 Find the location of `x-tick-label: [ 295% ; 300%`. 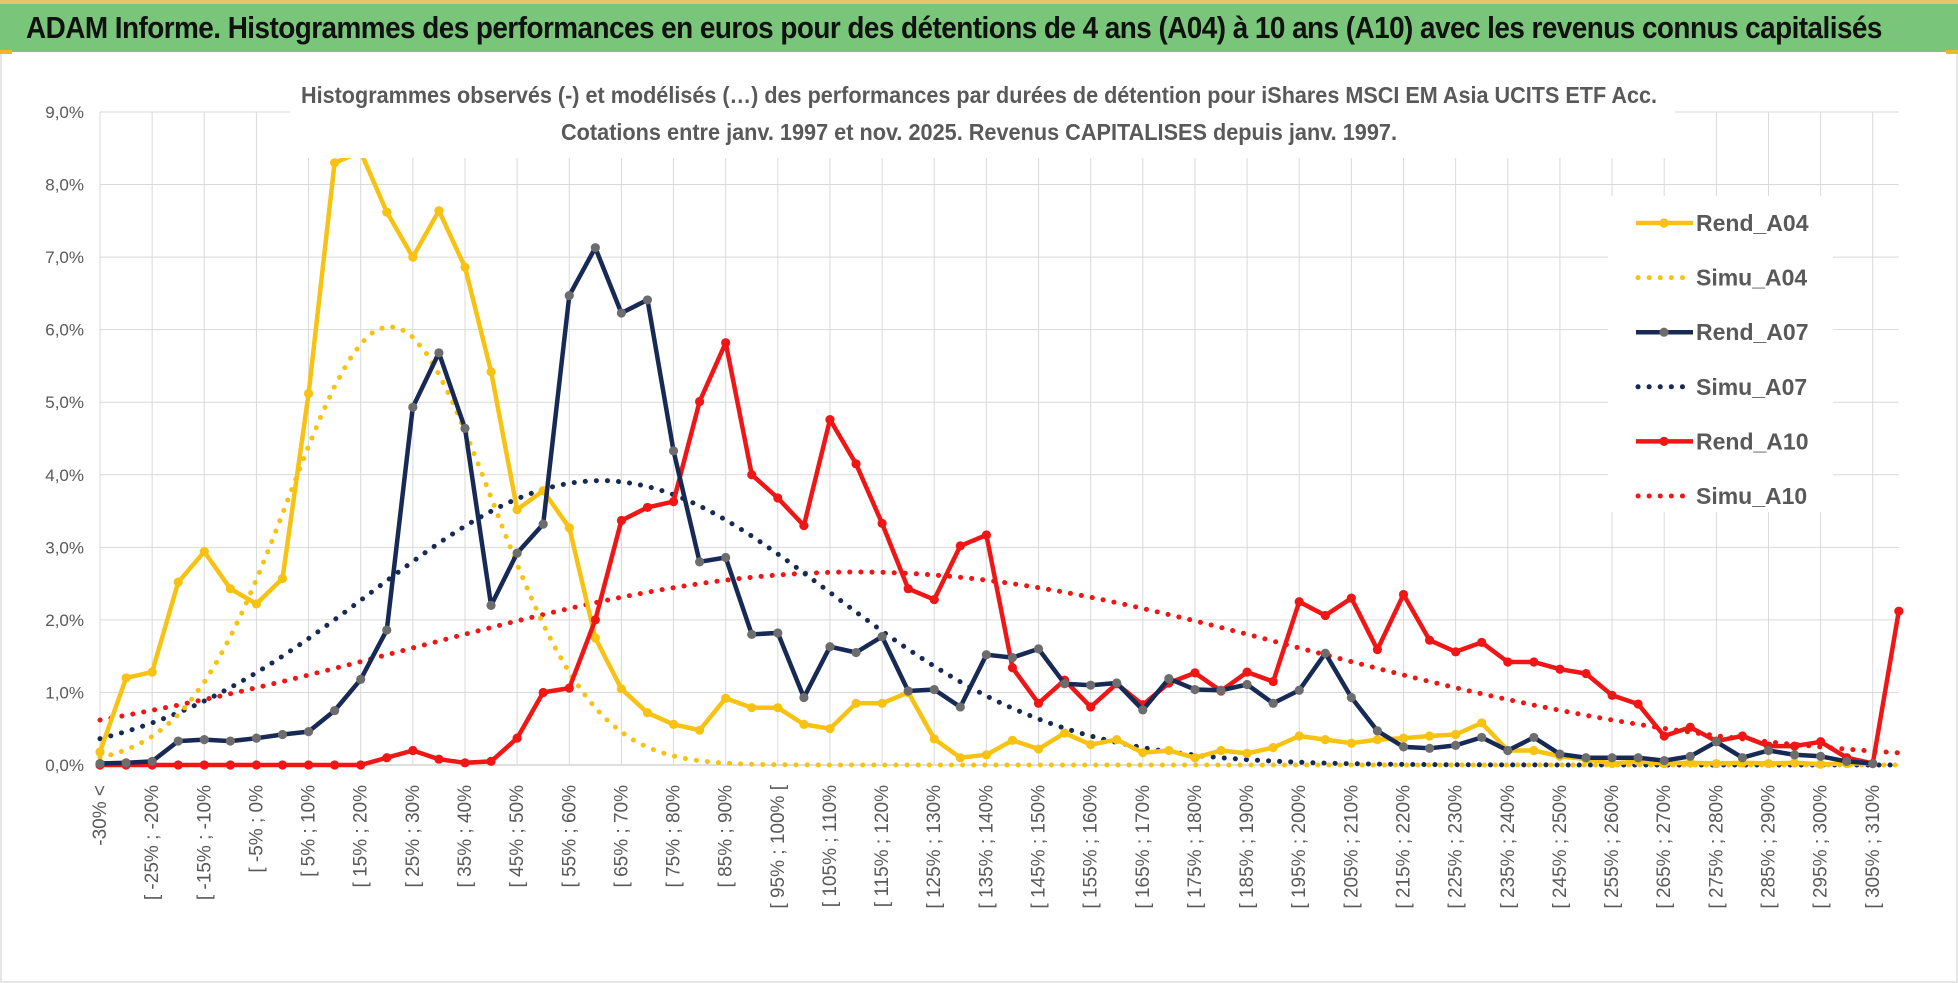

x-tick-label: [ 295% ; 300% is located at coordinates (1821, 847).